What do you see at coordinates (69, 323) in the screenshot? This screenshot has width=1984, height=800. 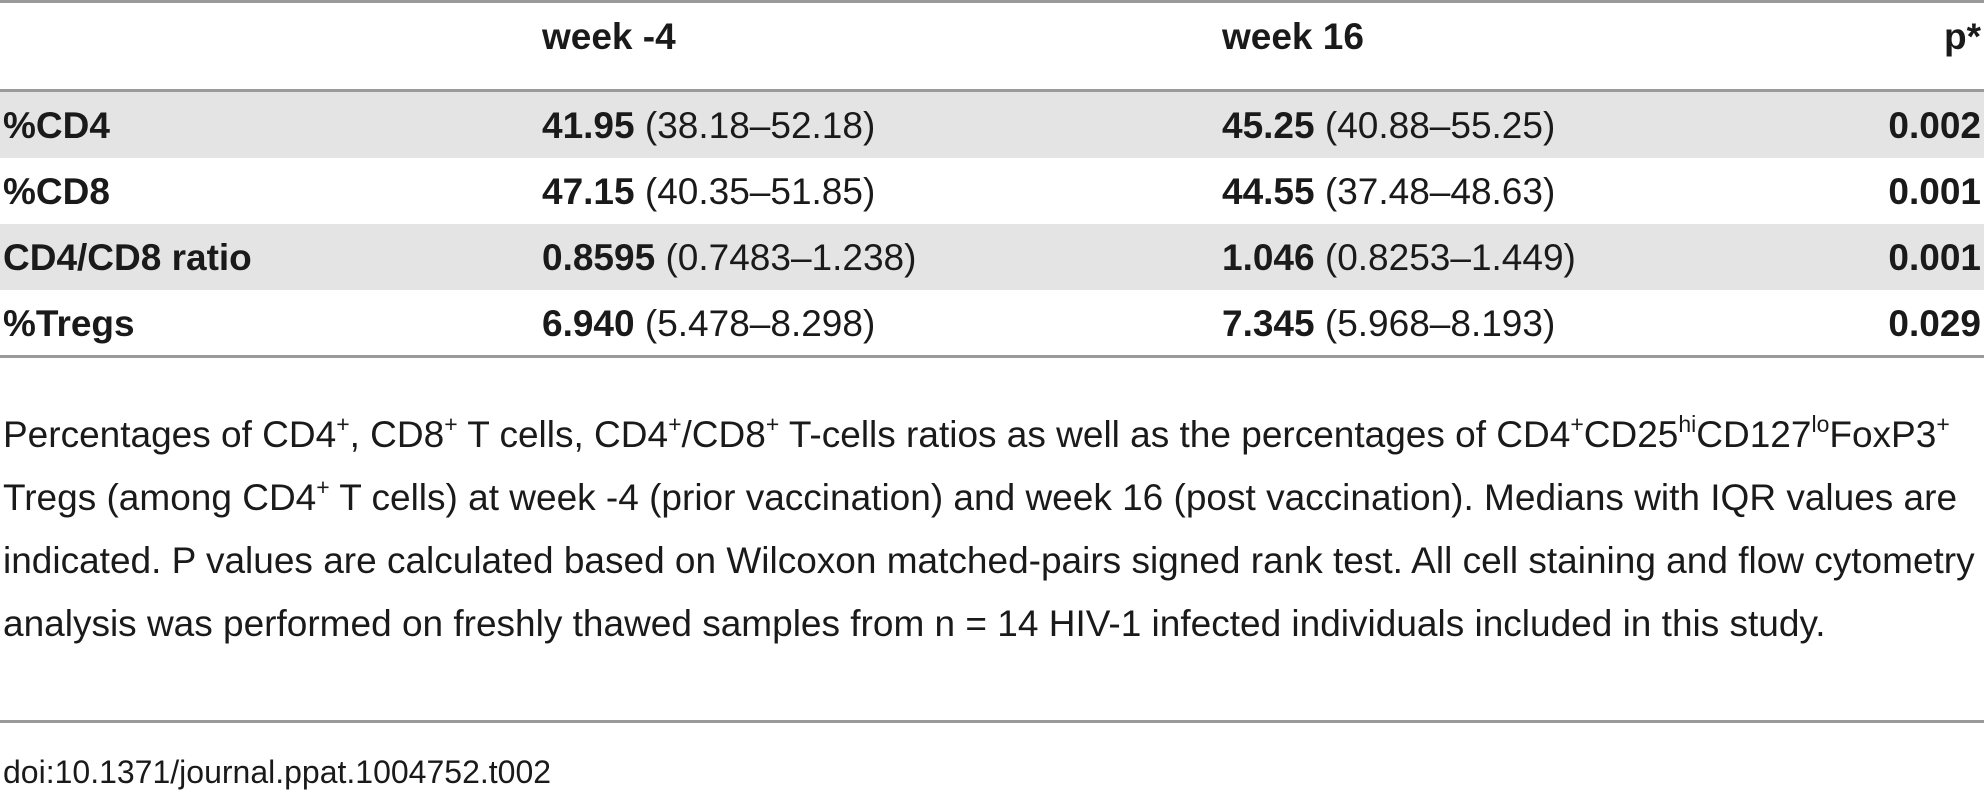 I see `row-label: %Tregs` at bounding box center [69, 323].